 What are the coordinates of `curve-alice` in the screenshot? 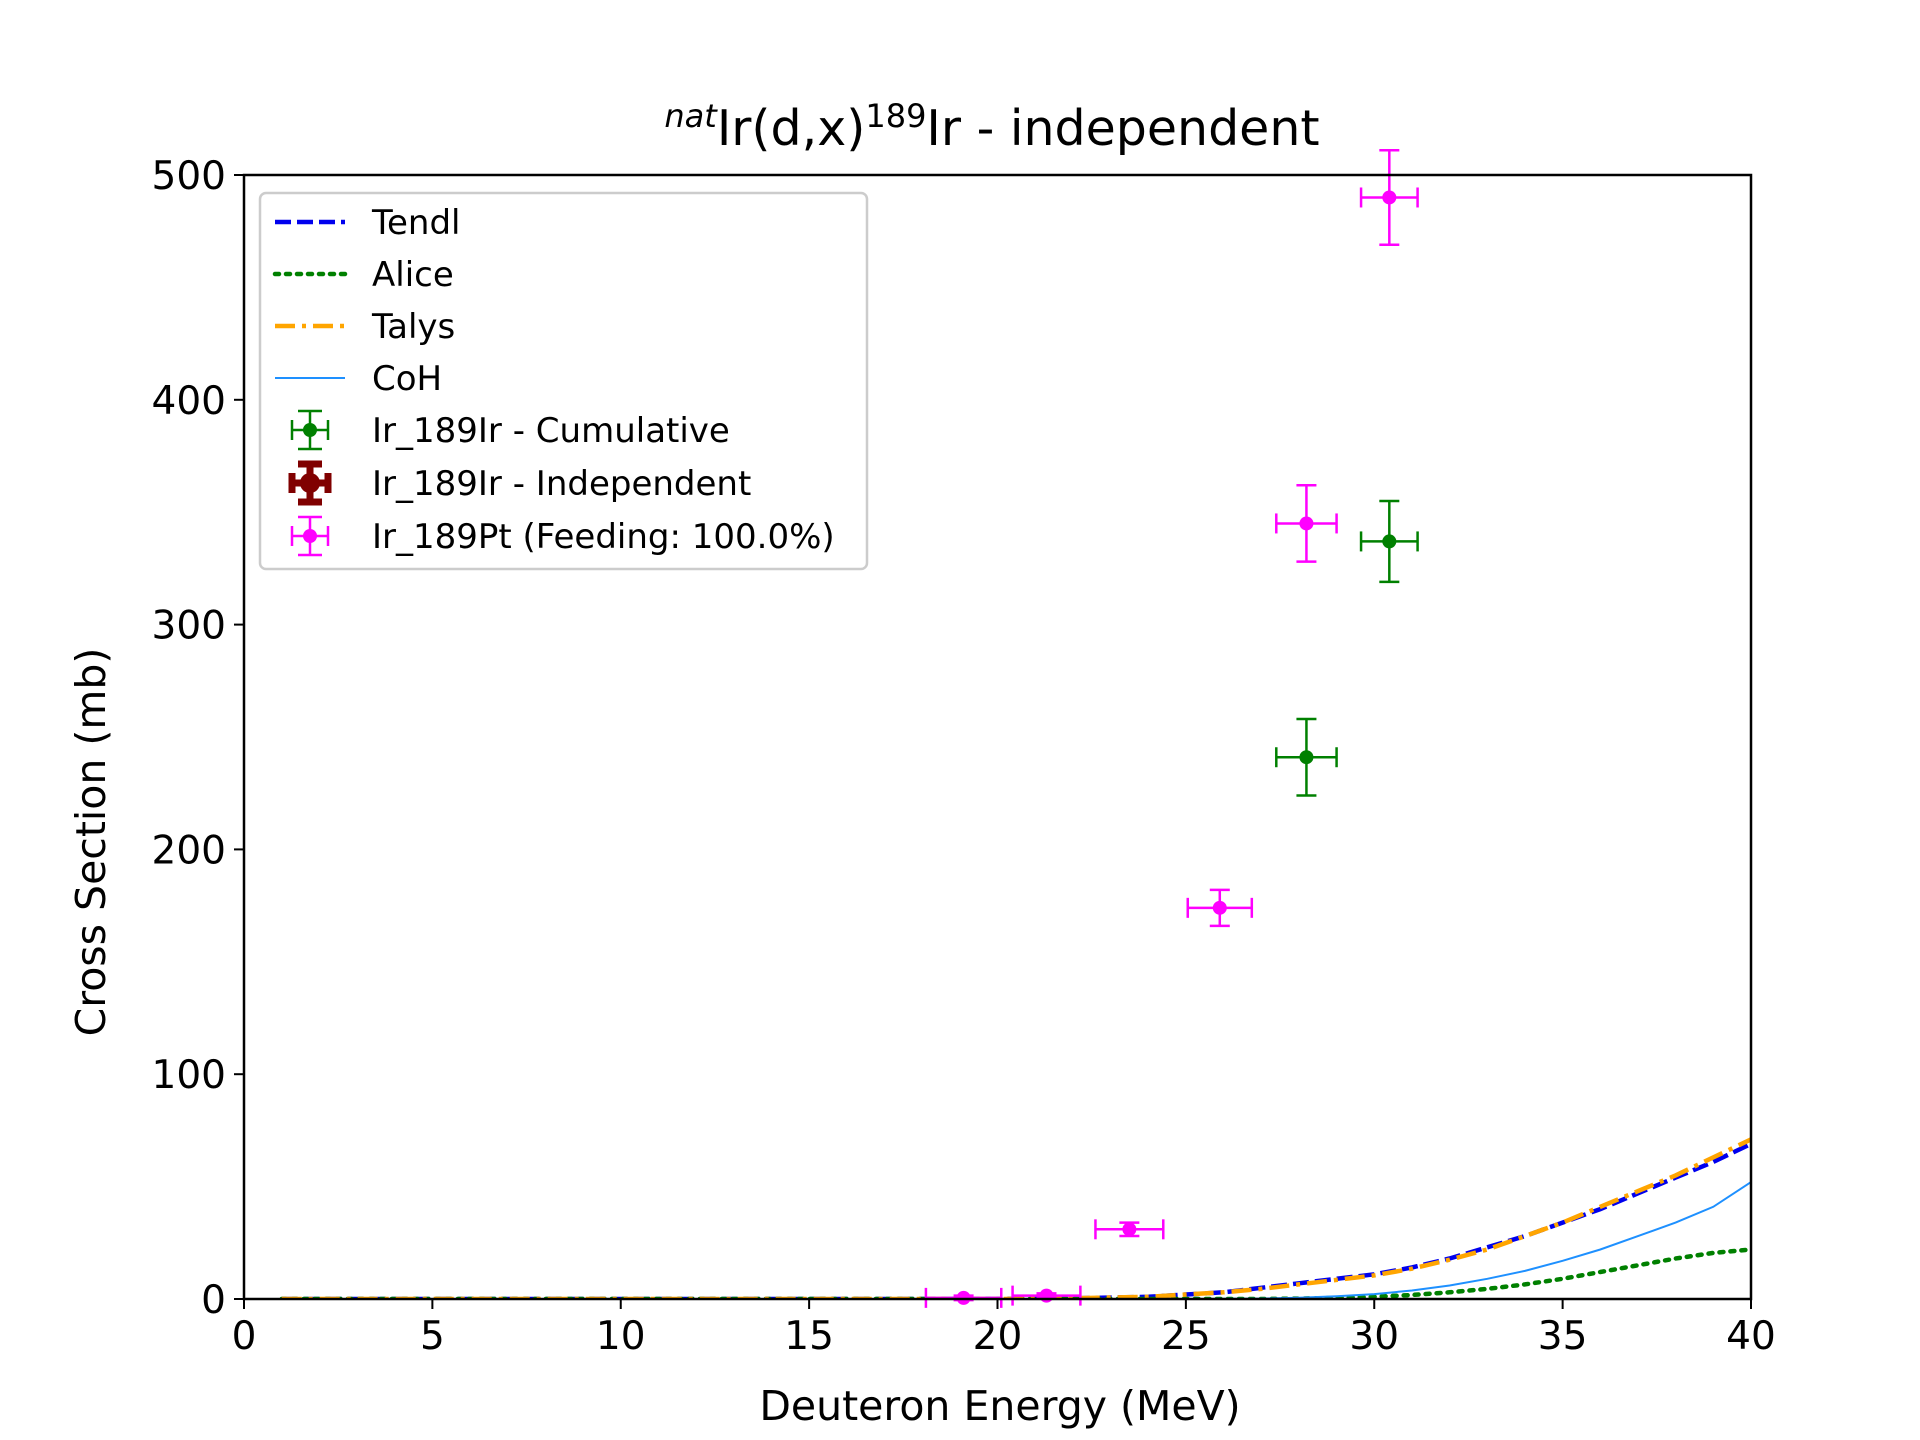 It's located at (1015, 1273).